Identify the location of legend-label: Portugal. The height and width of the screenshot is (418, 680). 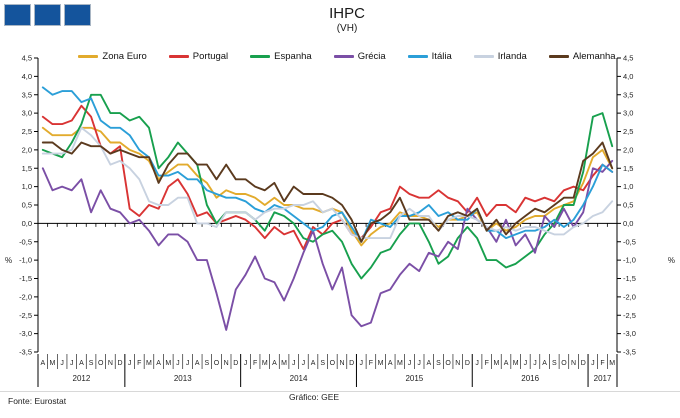
(210, 56).